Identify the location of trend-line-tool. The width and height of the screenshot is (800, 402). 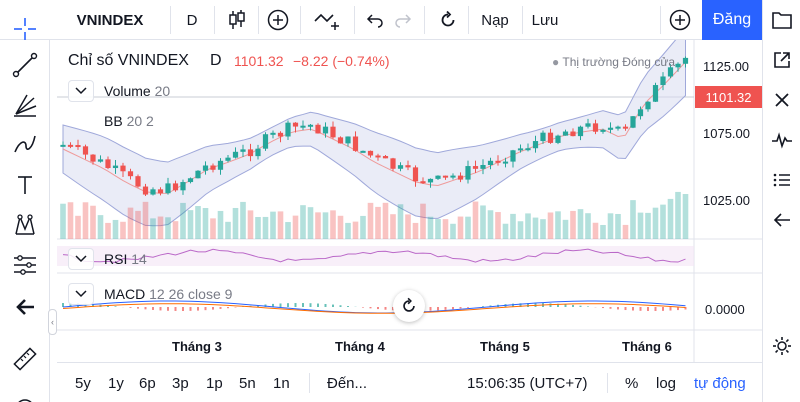
(25, 65).